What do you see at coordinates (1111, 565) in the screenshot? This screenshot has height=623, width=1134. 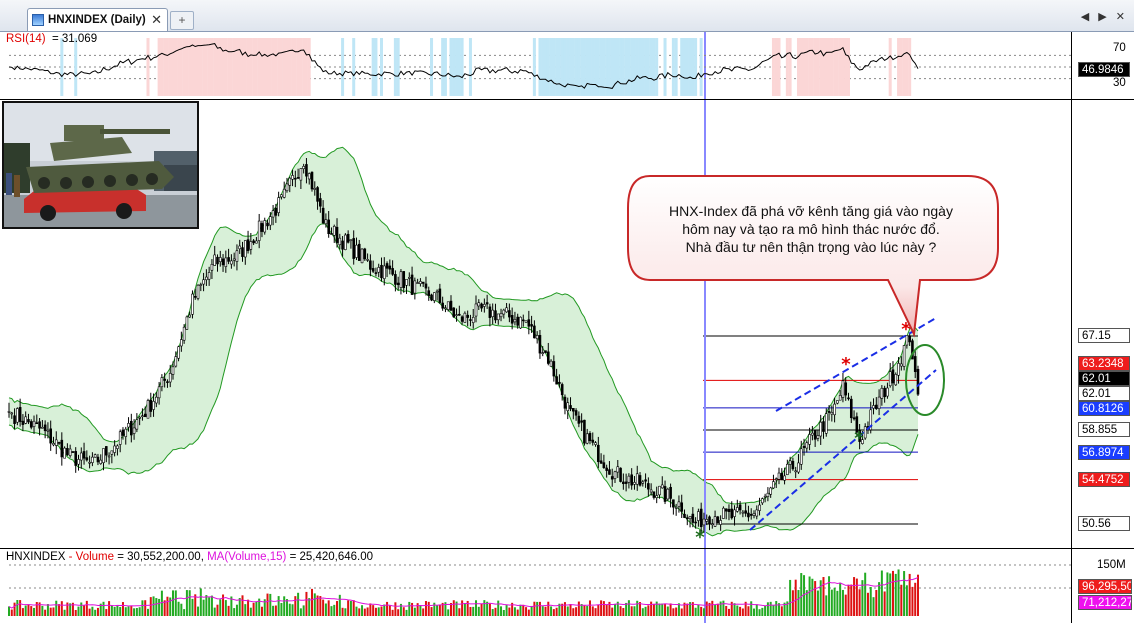 I see `volume-tick-150m: 150M` at bounding box center [1111, 565].